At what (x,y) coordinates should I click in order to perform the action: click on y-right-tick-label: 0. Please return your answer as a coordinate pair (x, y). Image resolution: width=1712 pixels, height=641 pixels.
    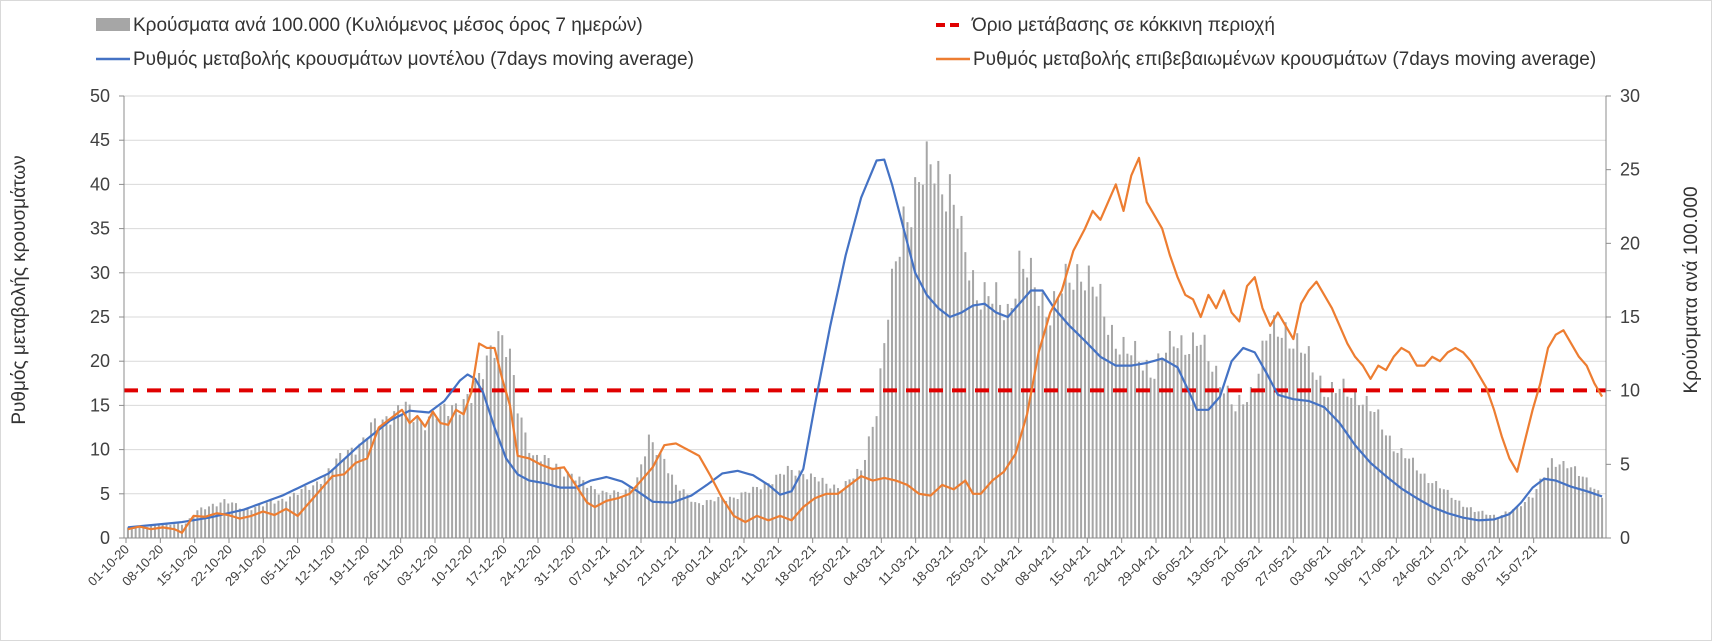
    Looking at the image, I should click on (1625, 538).